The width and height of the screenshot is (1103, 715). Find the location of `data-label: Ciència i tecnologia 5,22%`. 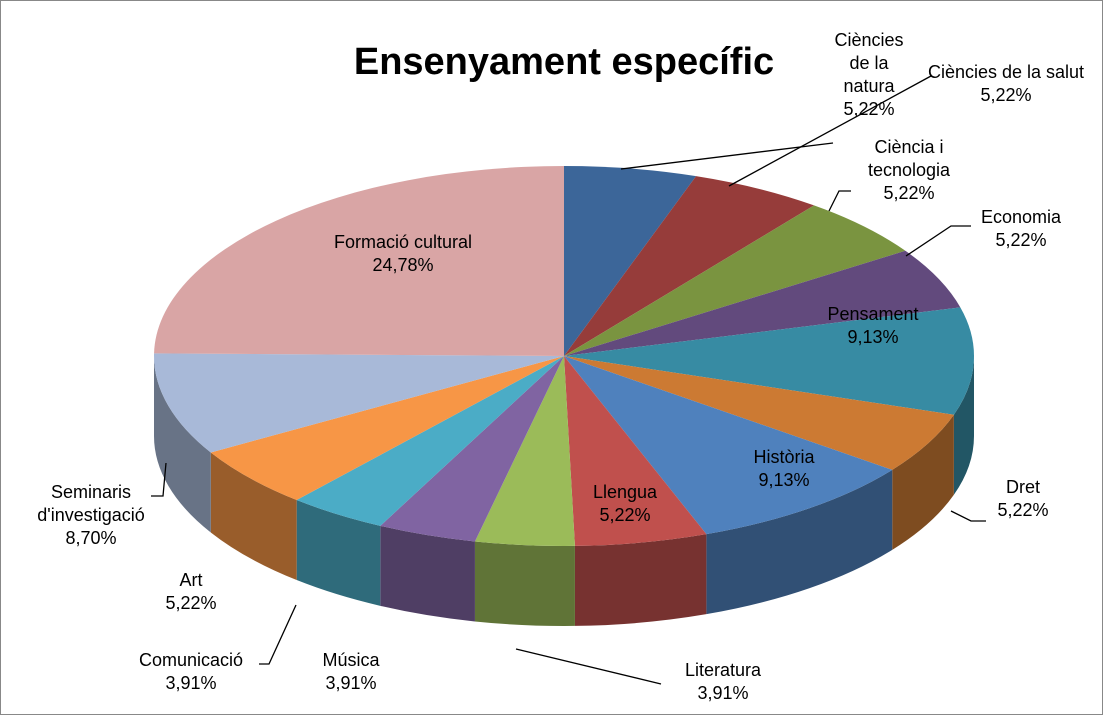

data-label: Ciència i tecnologia 5,22% is located at coordinates (909, 170).